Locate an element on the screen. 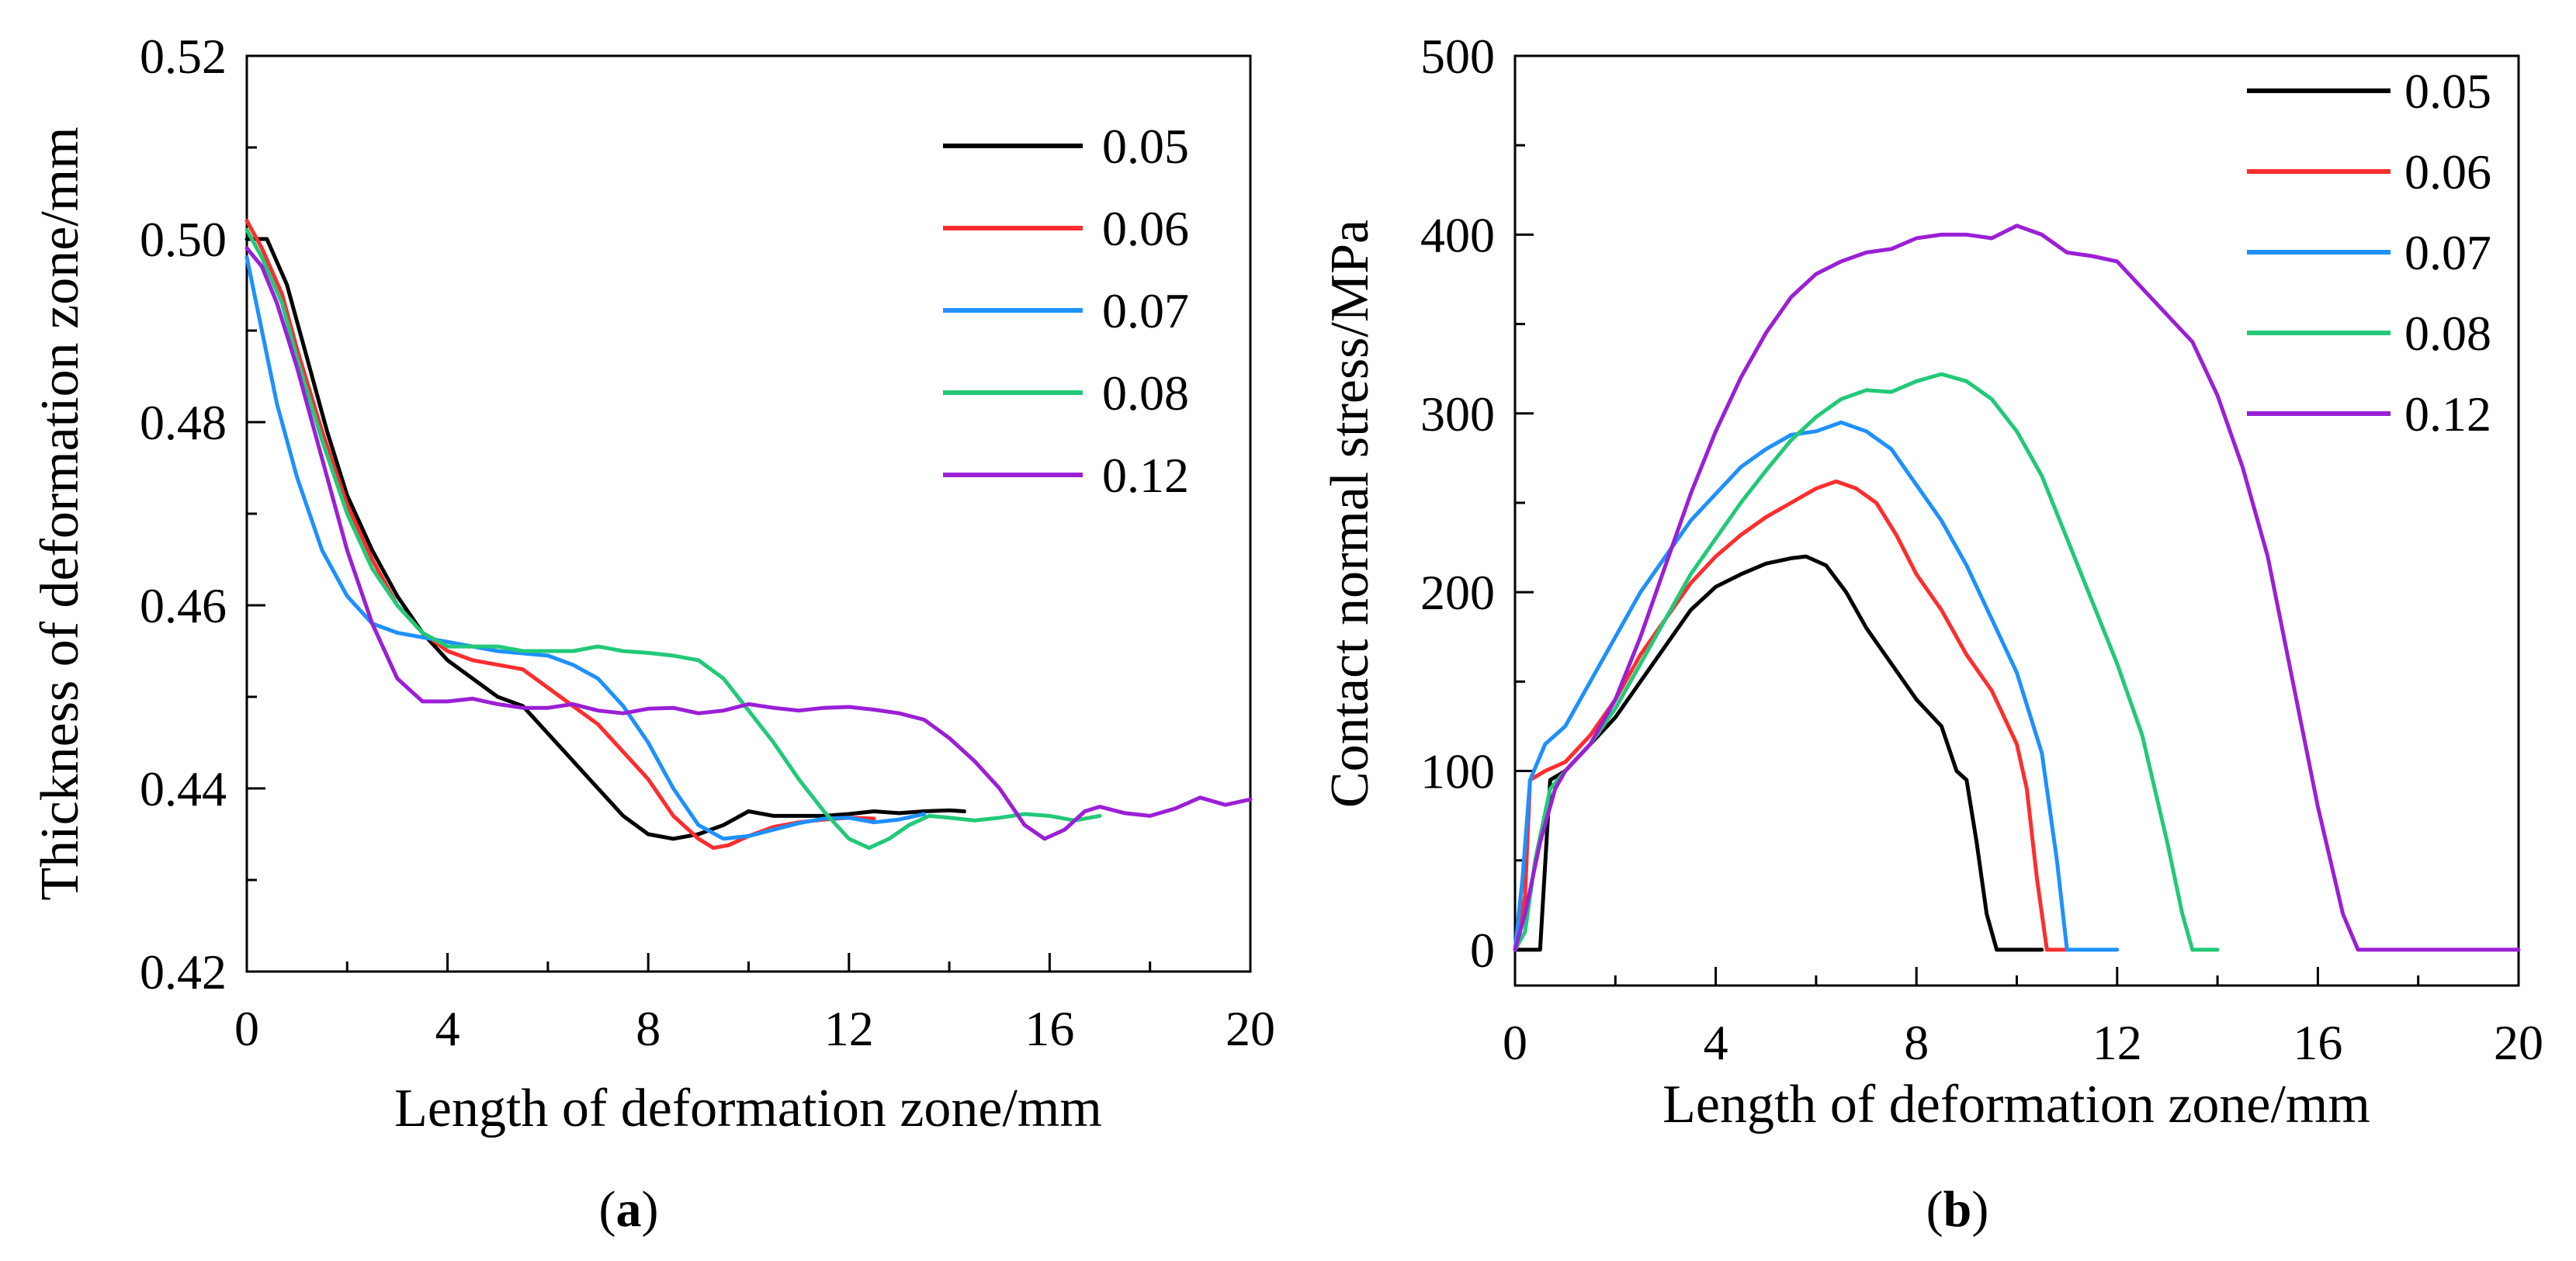 The height and width of the screenshot is (1261, 2576). chart-b-xtick-label: 8 is located at coordinates (1916, 1042).